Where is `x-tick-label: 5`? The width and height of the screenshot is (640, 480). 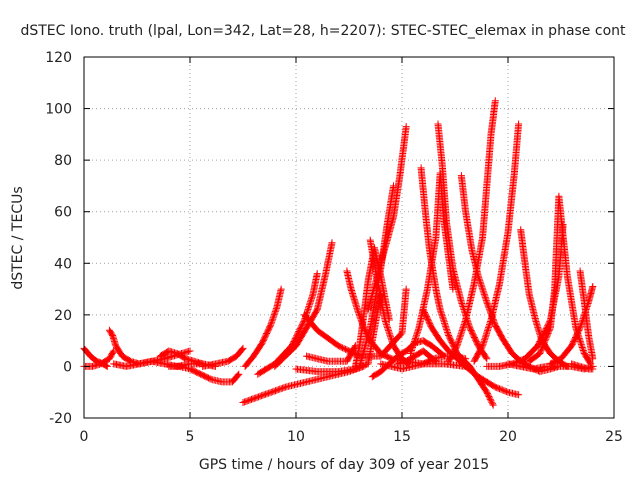
x-tick-label: 5 is located at coordinates (190, 437).